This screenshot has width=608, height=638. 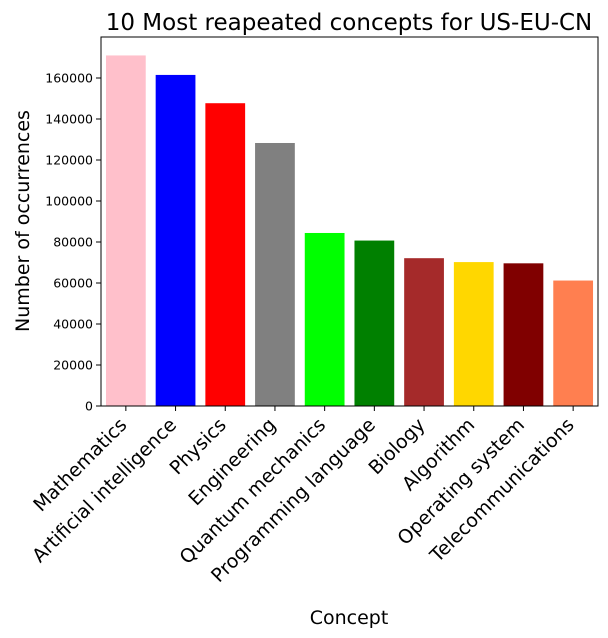 What do you see at coordinates (23, 221) in the screenshot?
I see `y-axis-label: Number of occurrences` at bounding box center [23, 221].